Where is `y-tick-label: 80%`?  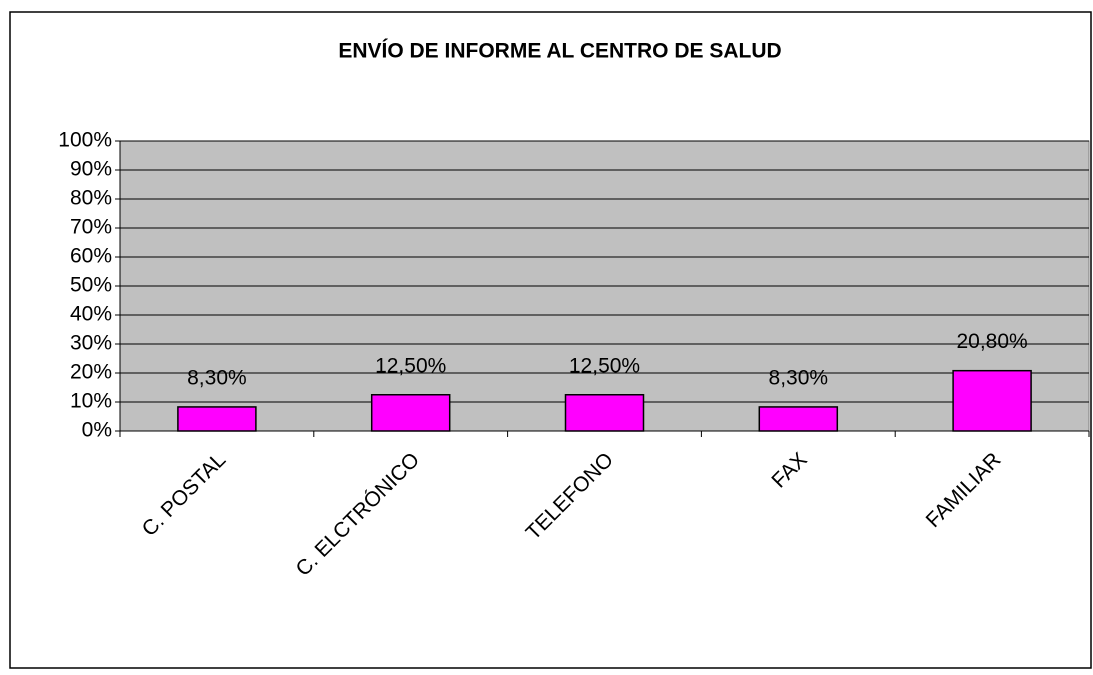
y-tick-label: 80% is located at coordinates (91, 198).